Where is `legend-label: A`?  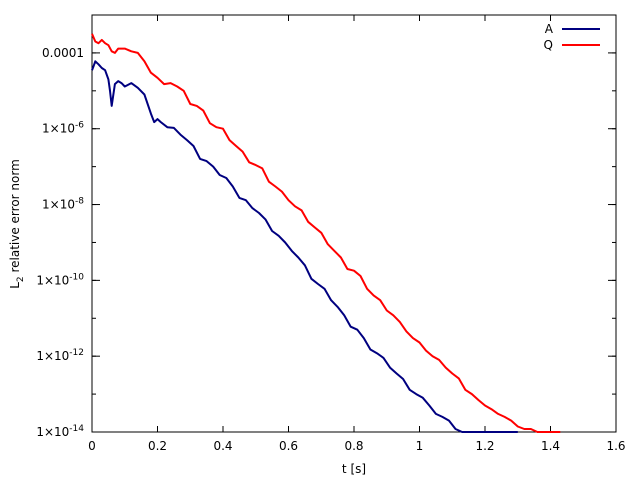
legend-label: A is located at coordinates (549, 29).